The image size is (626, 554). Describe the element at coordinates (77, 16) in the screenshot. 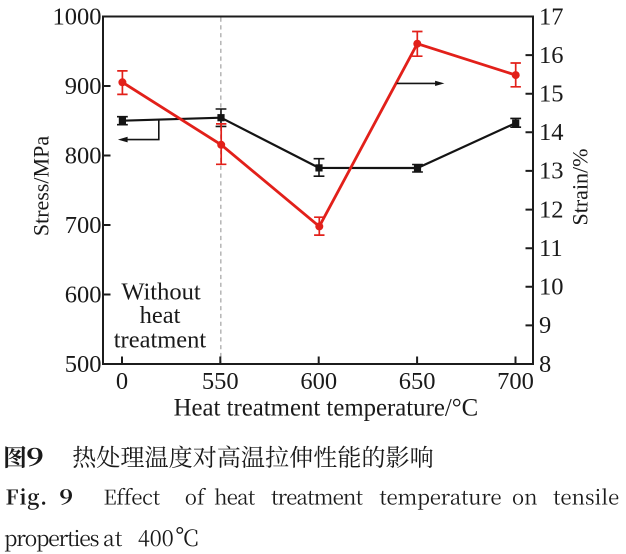

I see `svg-text: 1000` at that location.